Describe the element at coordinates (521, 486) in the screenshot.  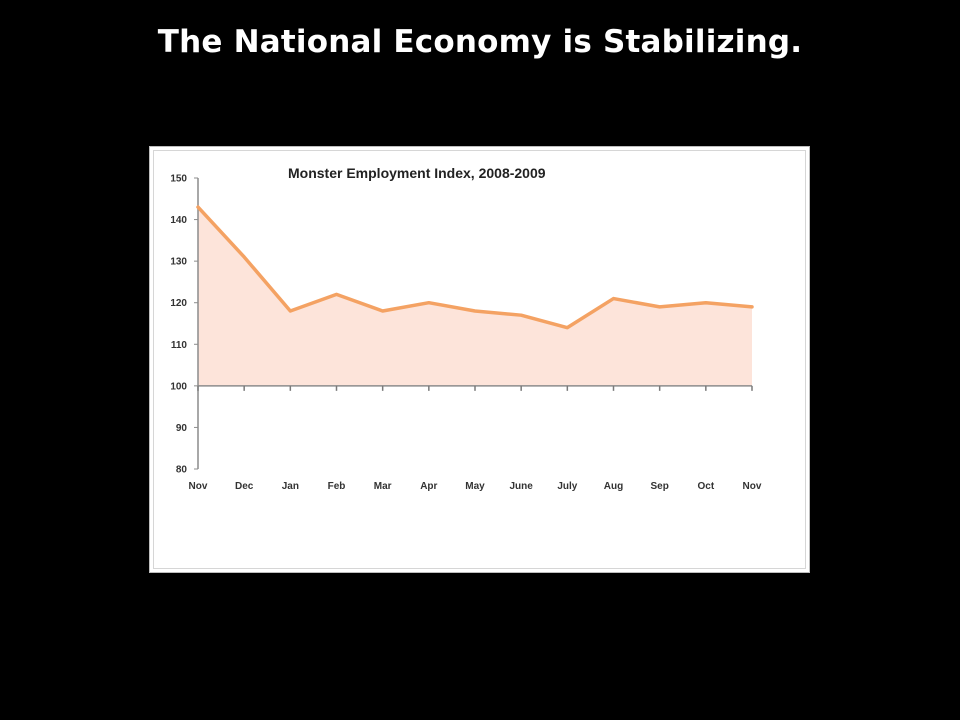
I see `x-tick-label: June` at that location.